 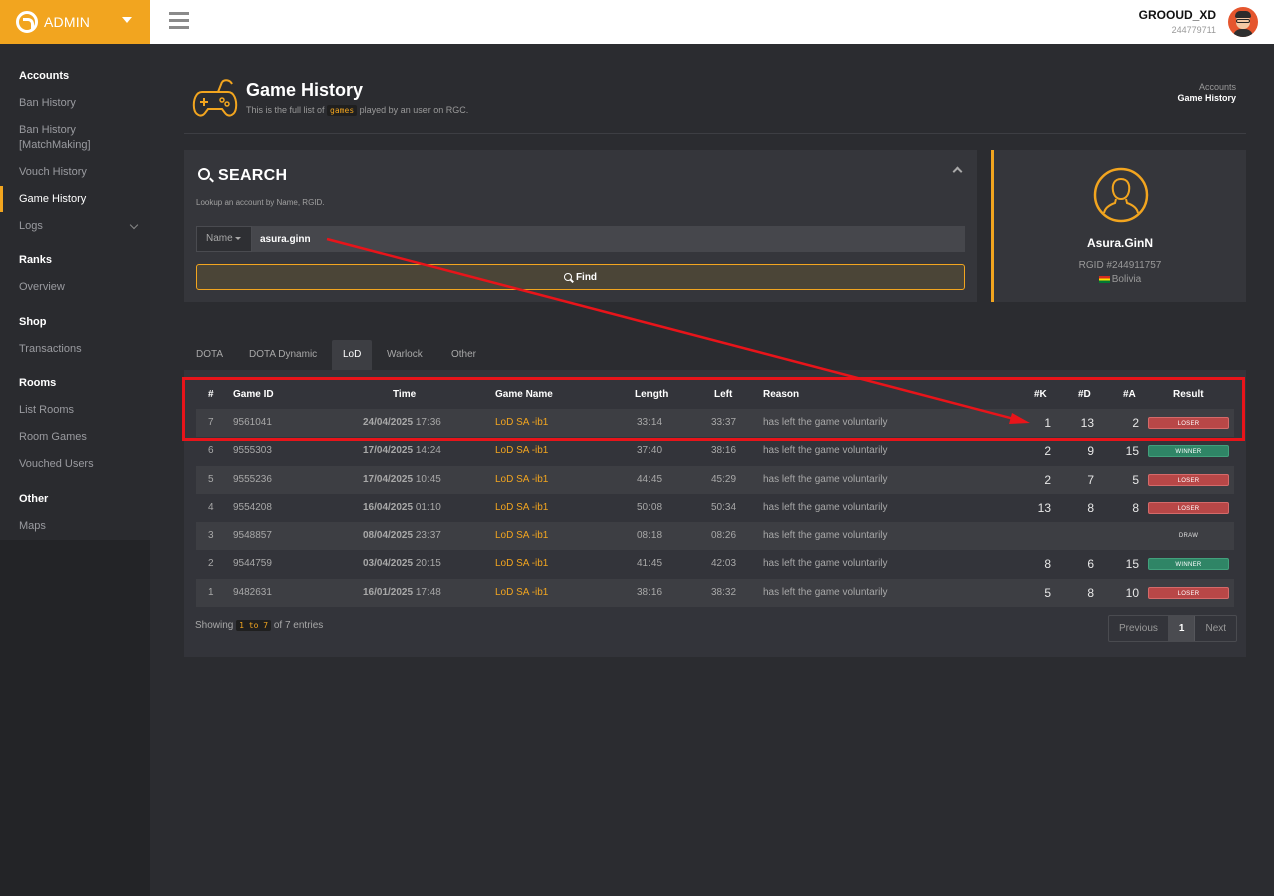 I want to click on row-deaths: 7, so click(x=1090, y=480).